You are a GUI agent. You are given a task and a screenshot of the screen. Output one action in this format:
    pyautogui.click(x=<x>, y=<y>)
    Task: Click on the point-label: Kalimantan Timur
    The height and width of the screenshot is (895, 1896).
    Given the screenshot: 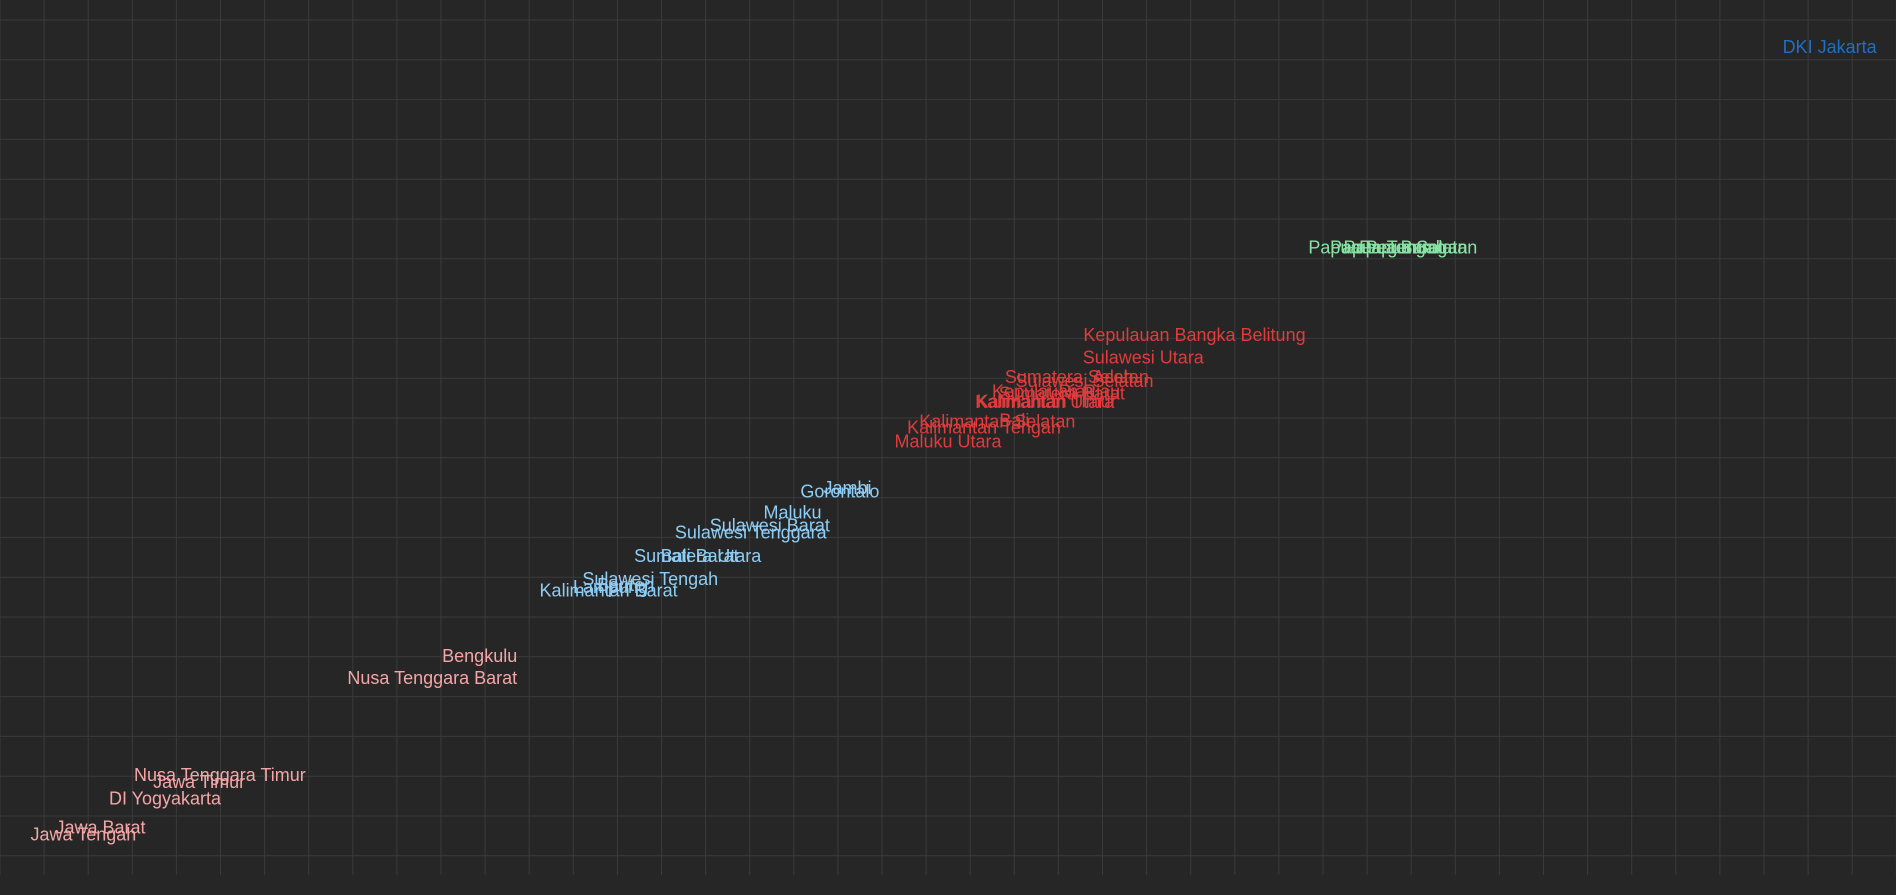 What is the action you would take?
    pyautogui.click(x=1047, y=401)
    